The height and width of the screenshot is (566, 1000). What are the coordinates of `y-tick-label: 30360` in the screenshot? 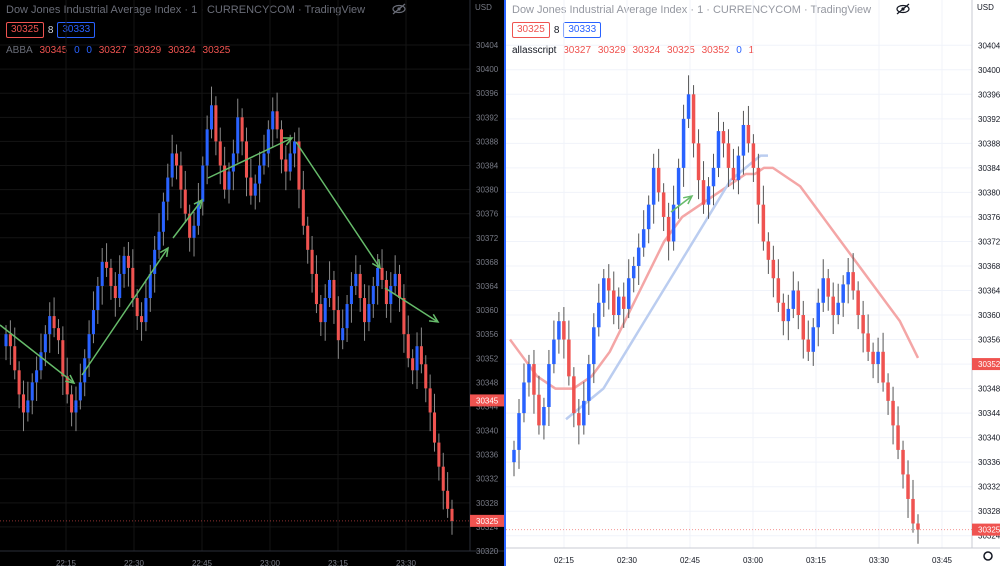 It's located at (989, 315).